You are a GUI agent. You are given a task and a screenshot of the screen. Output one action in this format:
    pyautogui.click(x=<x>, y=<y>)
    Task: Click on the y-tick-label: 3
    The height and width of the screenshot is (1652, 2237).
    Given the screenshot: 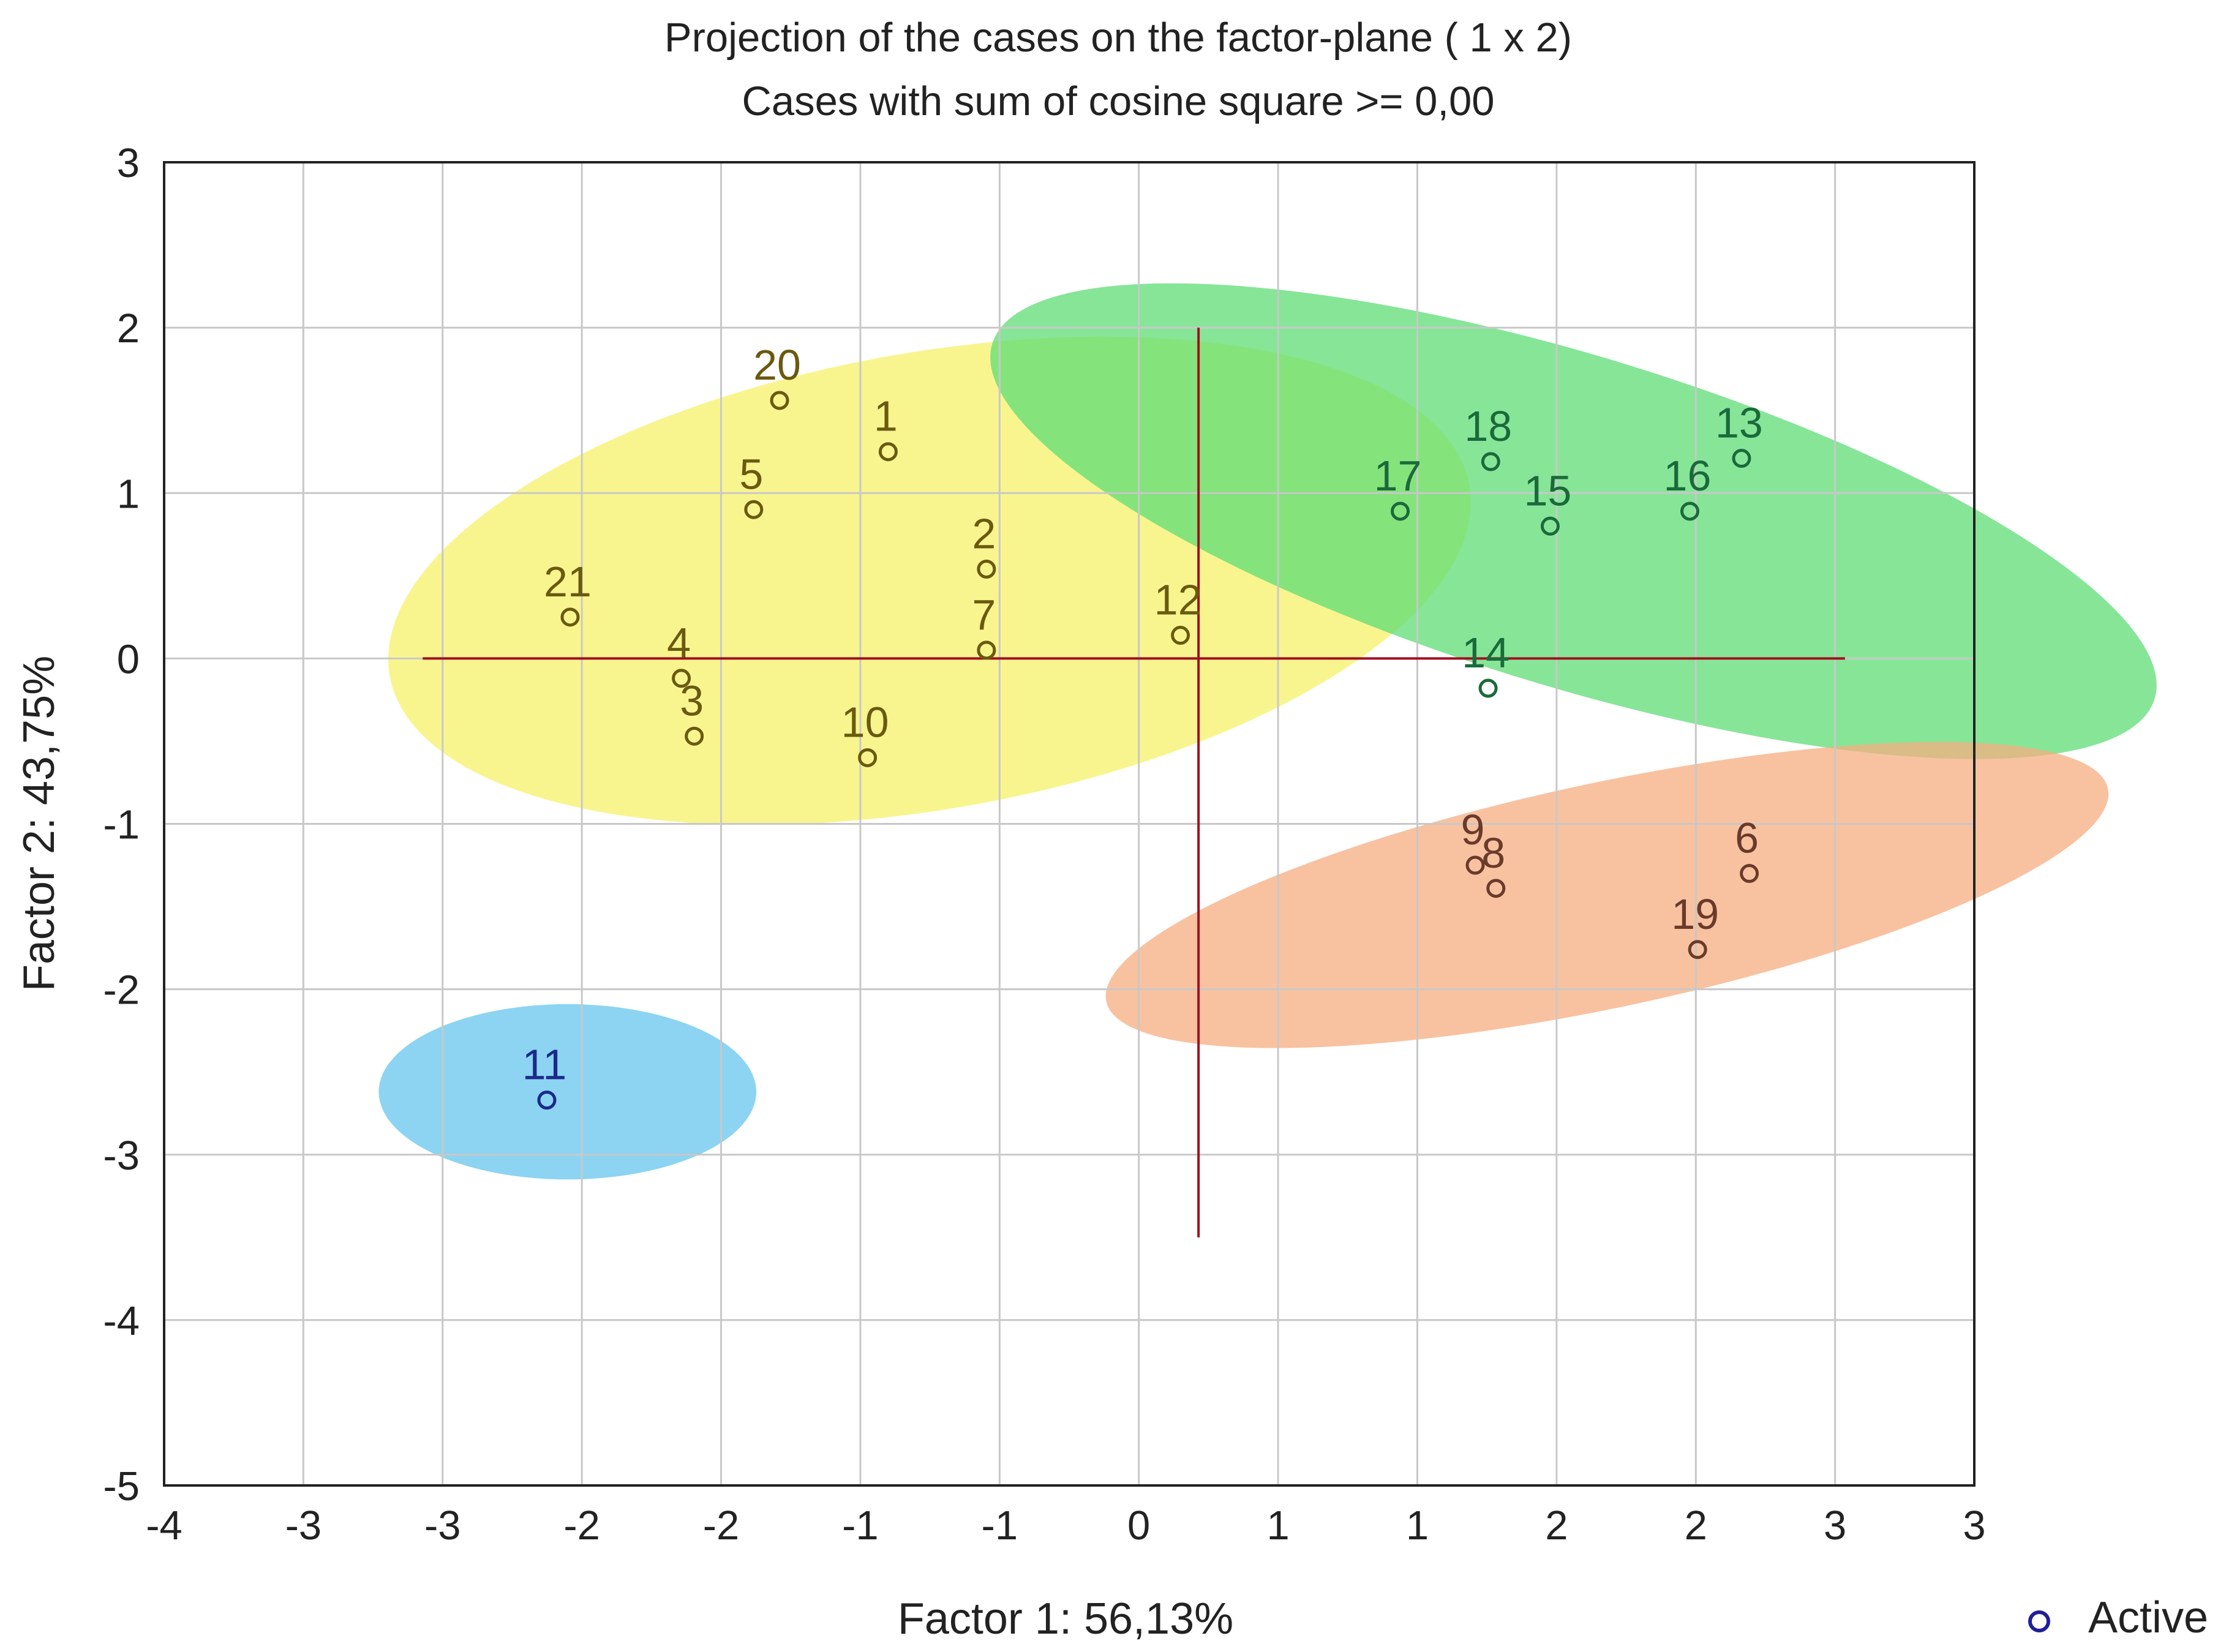 What is the action you would take?
    pyautogui.click(x=128, y=163)
    